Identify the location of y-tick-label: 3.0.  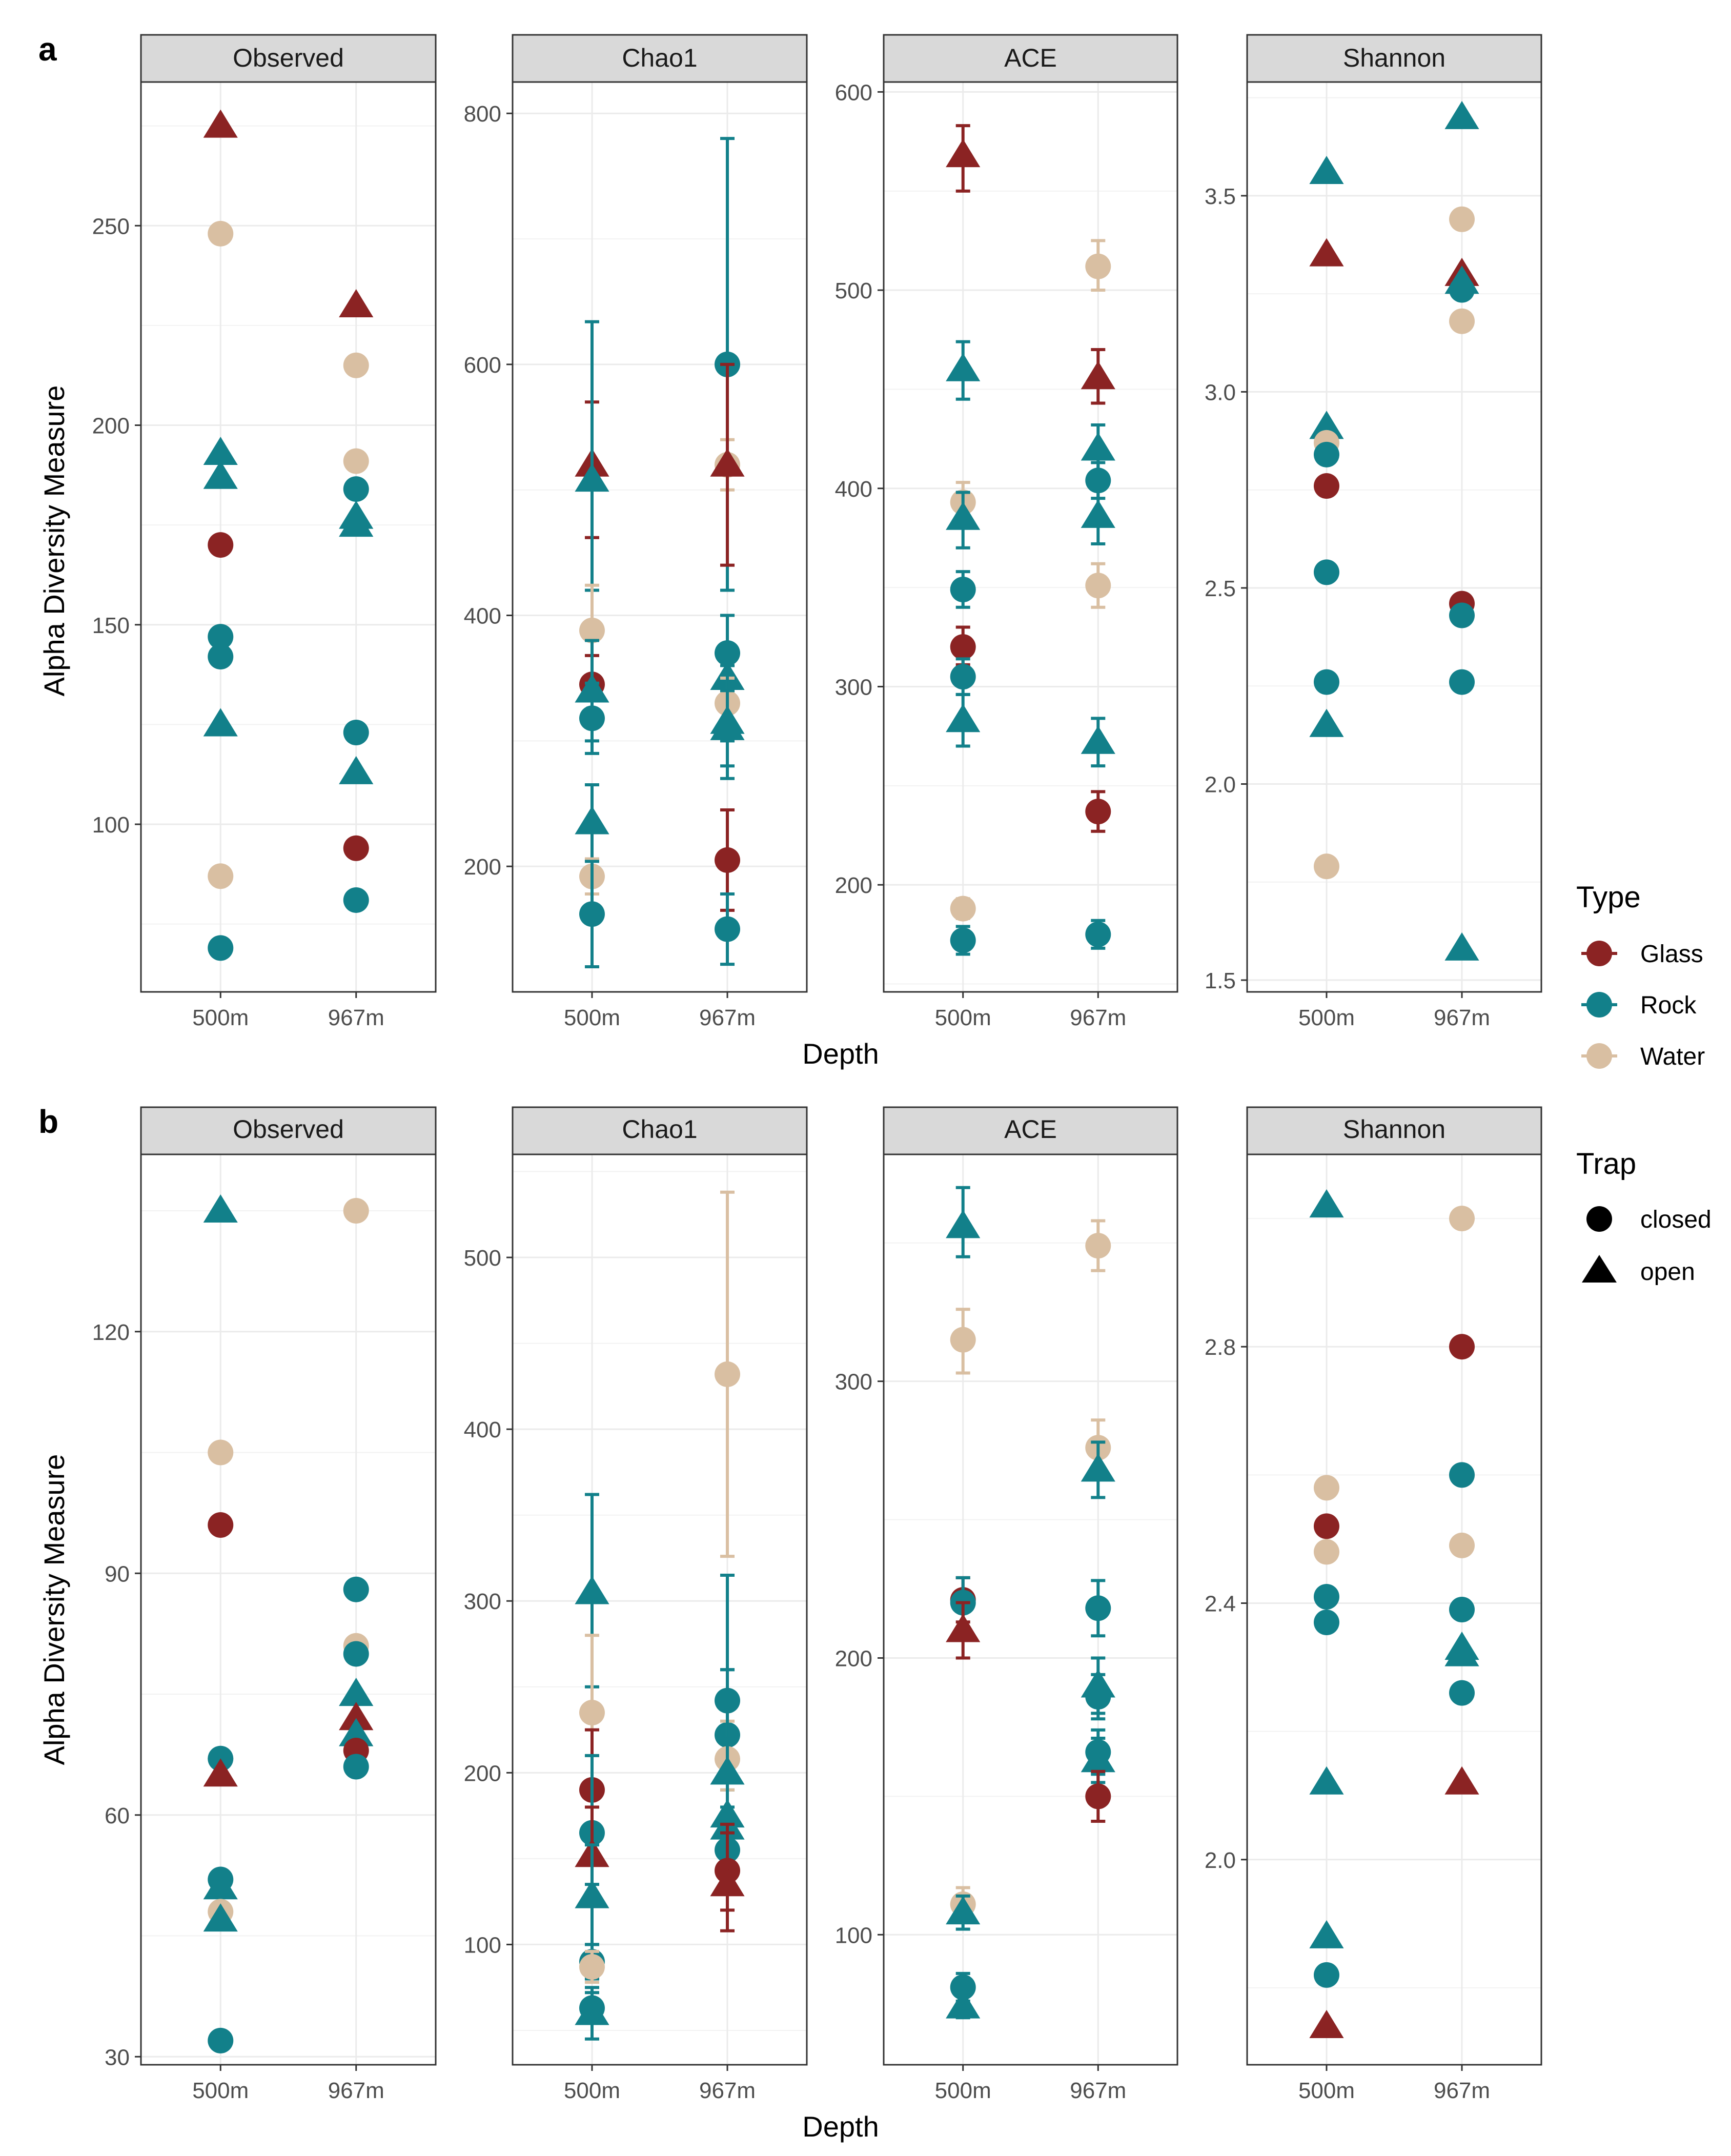
(1220, 392).